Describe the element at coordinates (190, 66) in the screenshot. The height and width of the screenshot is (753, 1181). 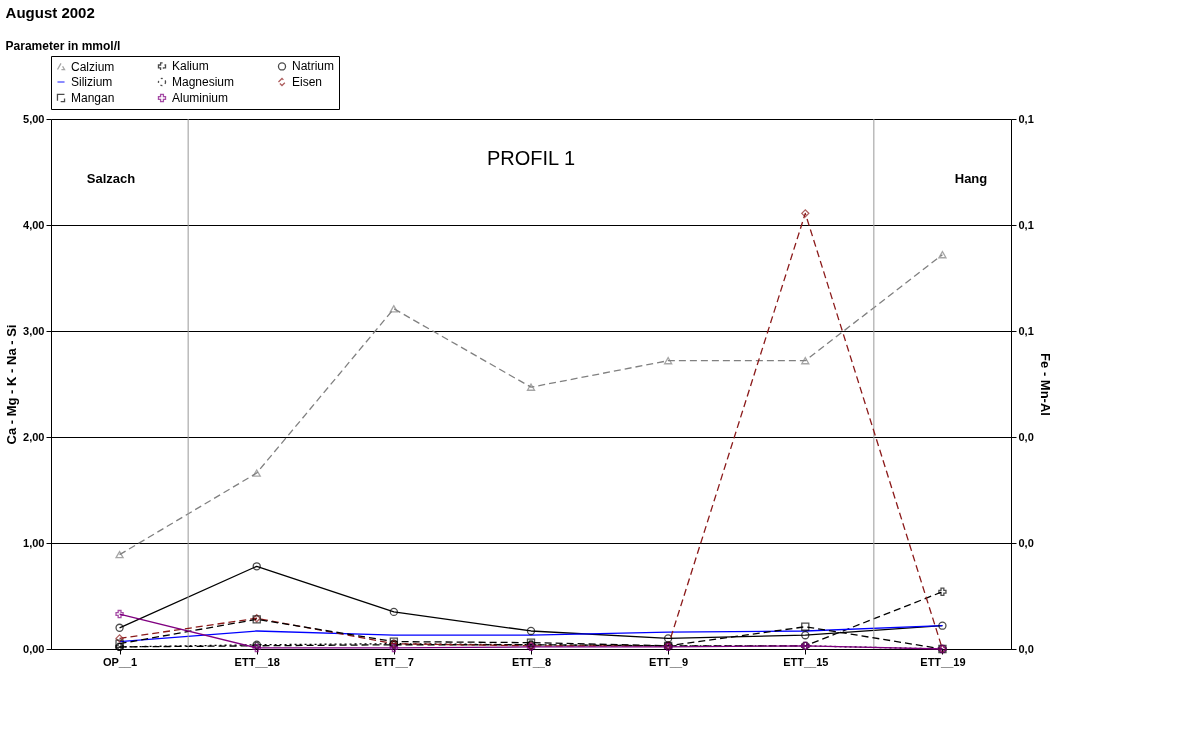
I see `legend-label: Kalium` at that location.